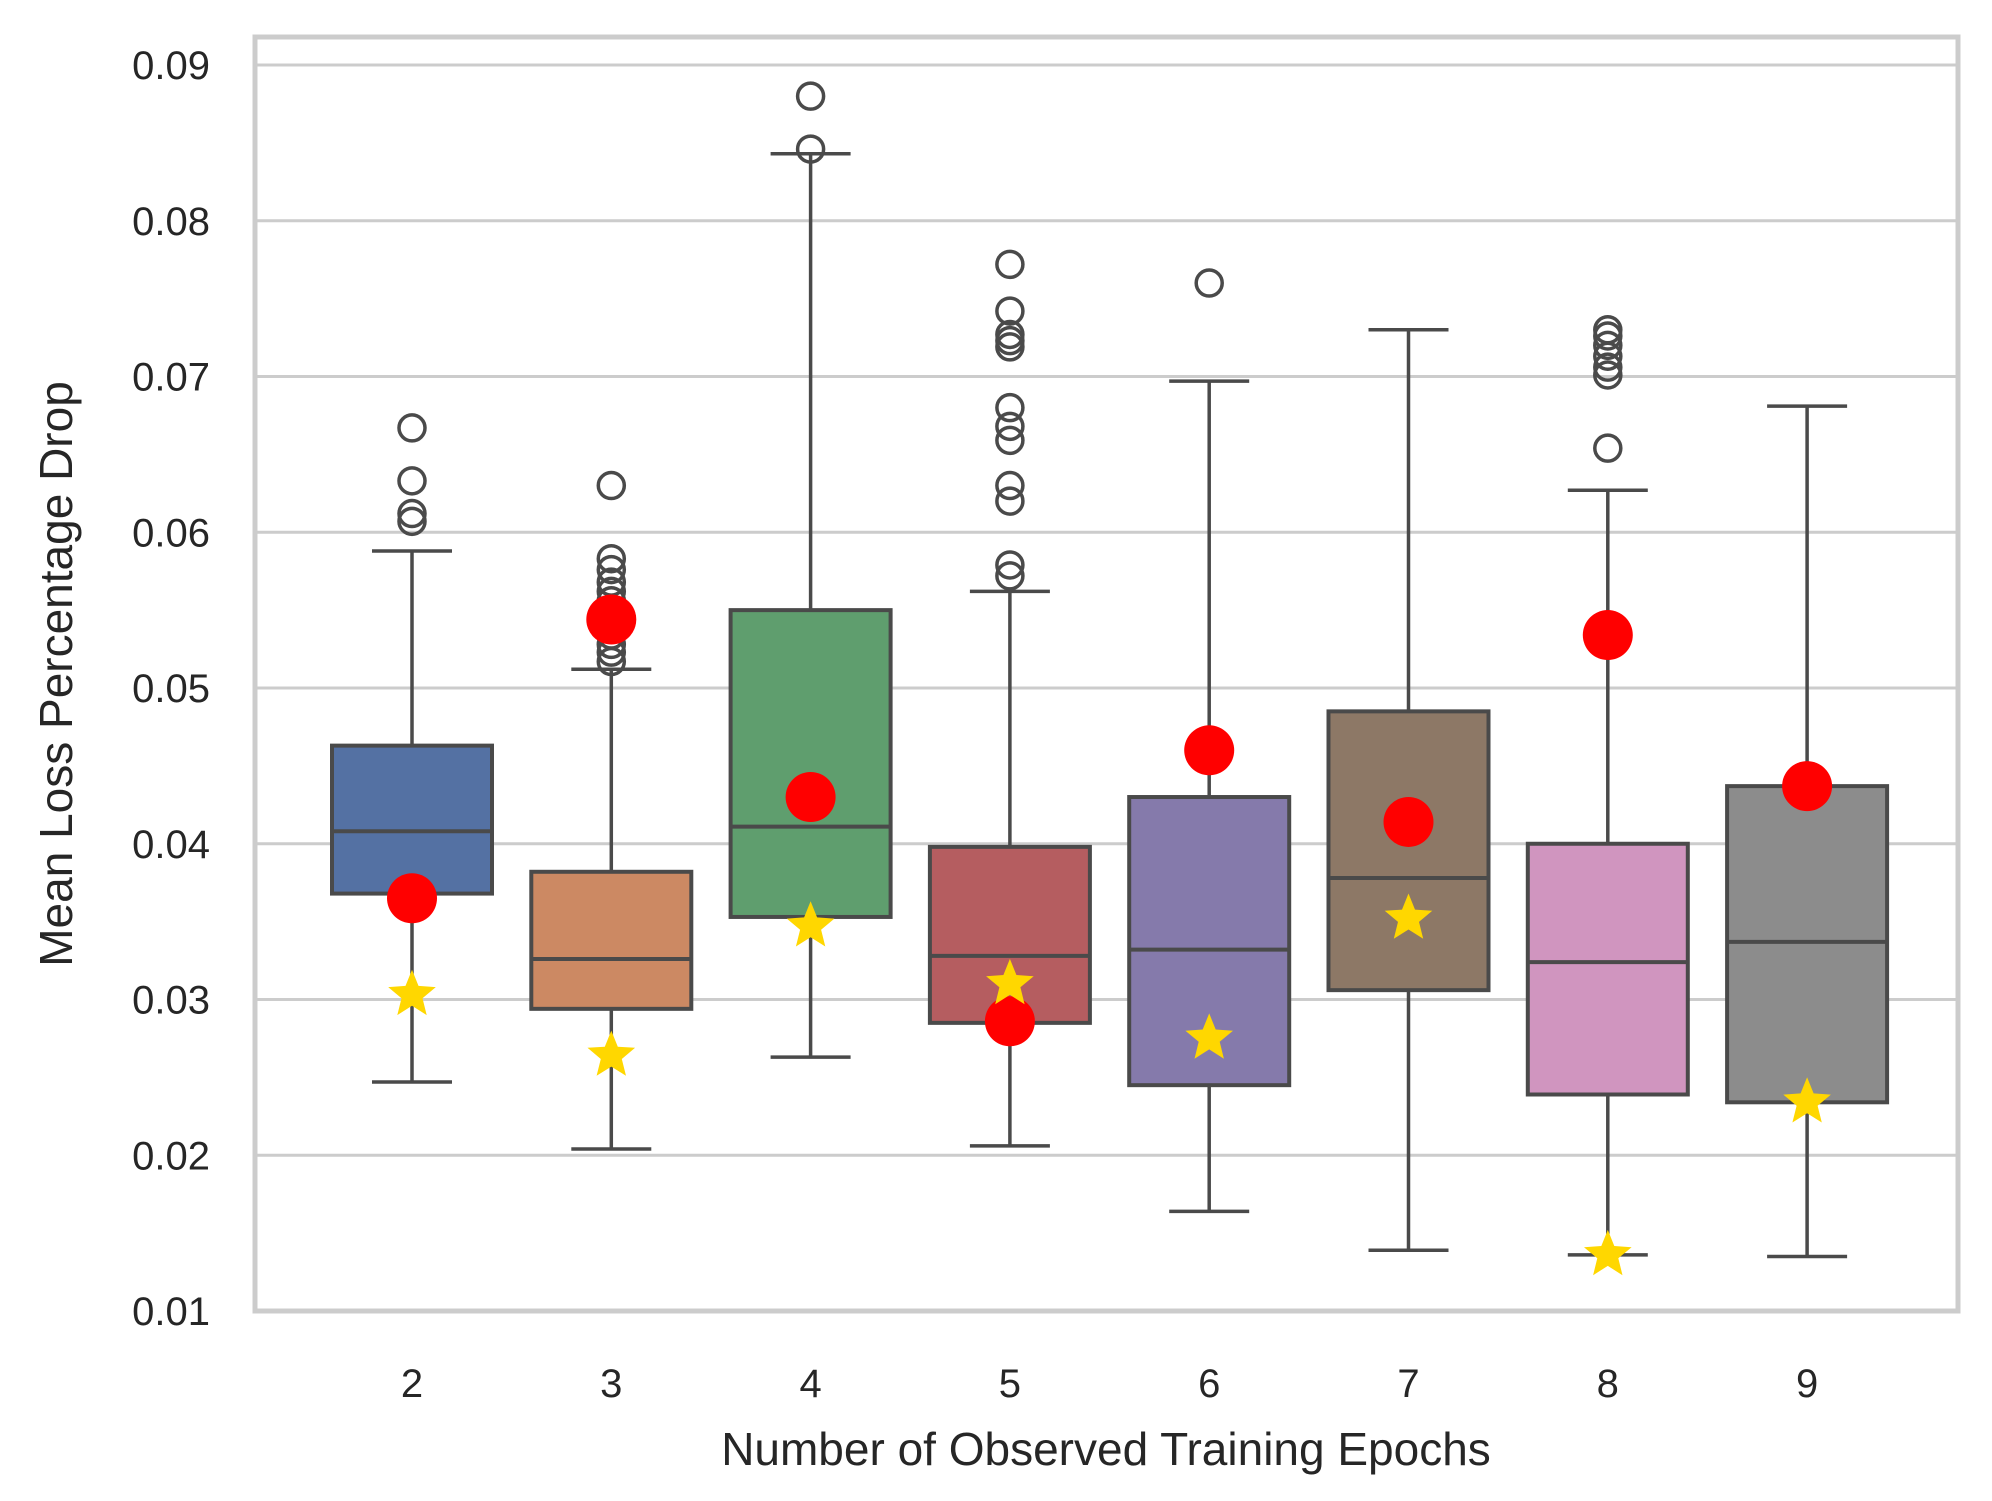 The width and height of the screenshot is (1992, 1501). What do you see at coordinates (412, 1384) in the screenshot?
I see `x-tick-label: 2` at bounding box center [412, 1384].